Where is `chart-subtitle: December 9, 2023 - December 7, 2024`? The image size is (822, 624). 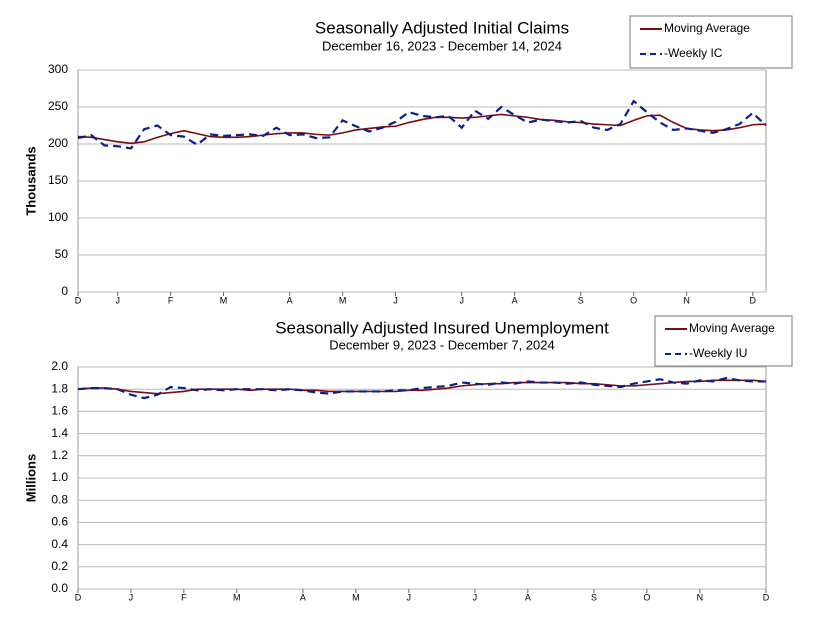 chart-subtitle: December 9, 2023 - December 7, 2024 is located at coordinates (441, 344).